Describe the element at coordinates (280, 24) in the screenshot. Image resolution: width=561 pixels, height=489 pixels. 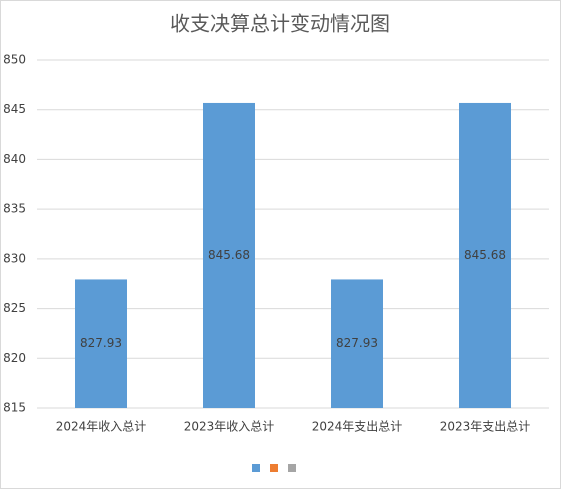
I see `chart-title: 收支决算总计变动情况图` at that location.